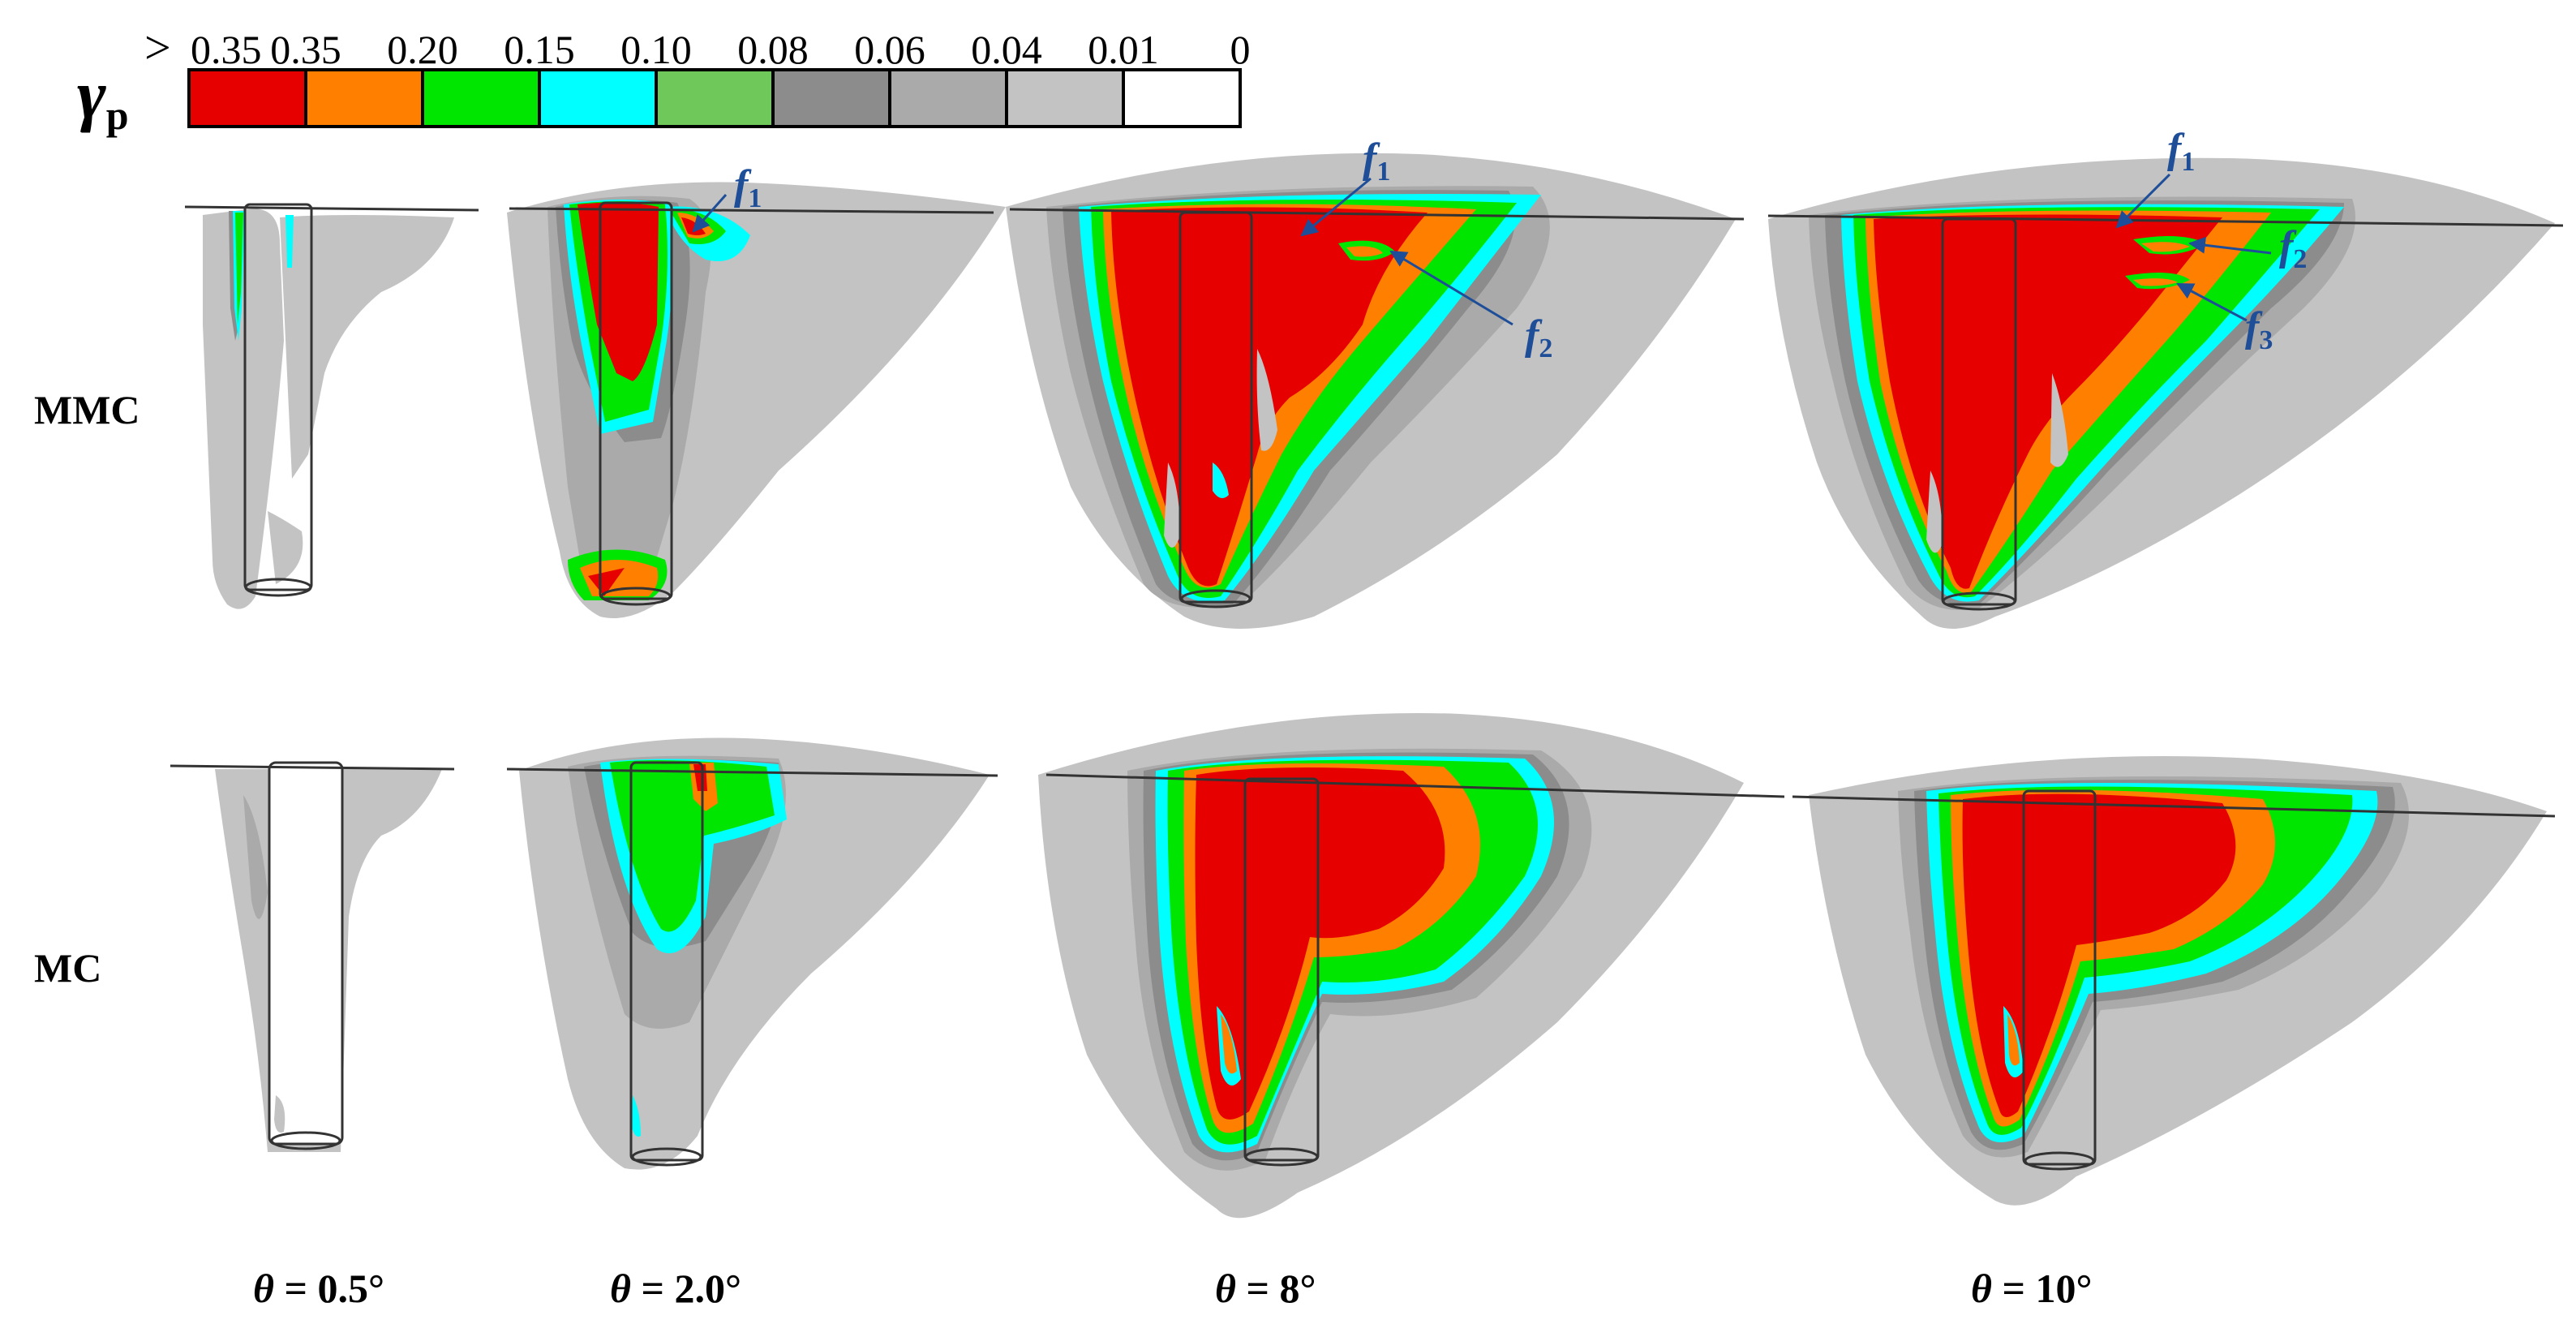 This screenshot has height=1337, width=2576. I want to click on column-label-8: θ = 8°, so click(1265, 1288).